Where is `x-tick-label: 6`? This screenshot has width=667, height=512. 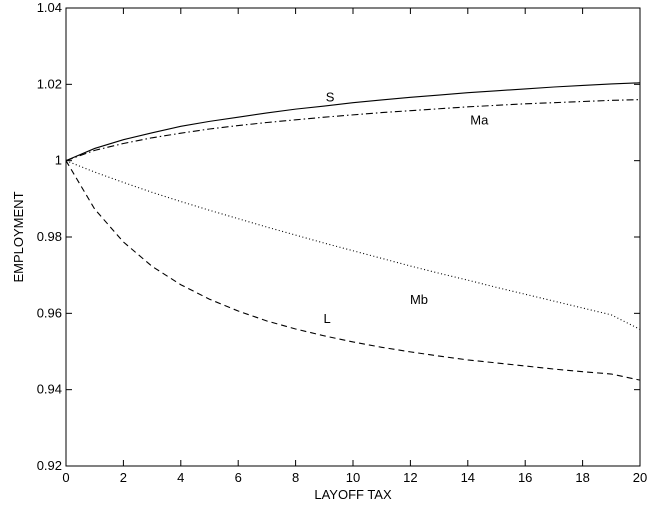
x-tick-label: 6 is located at coordinates (238, 477).